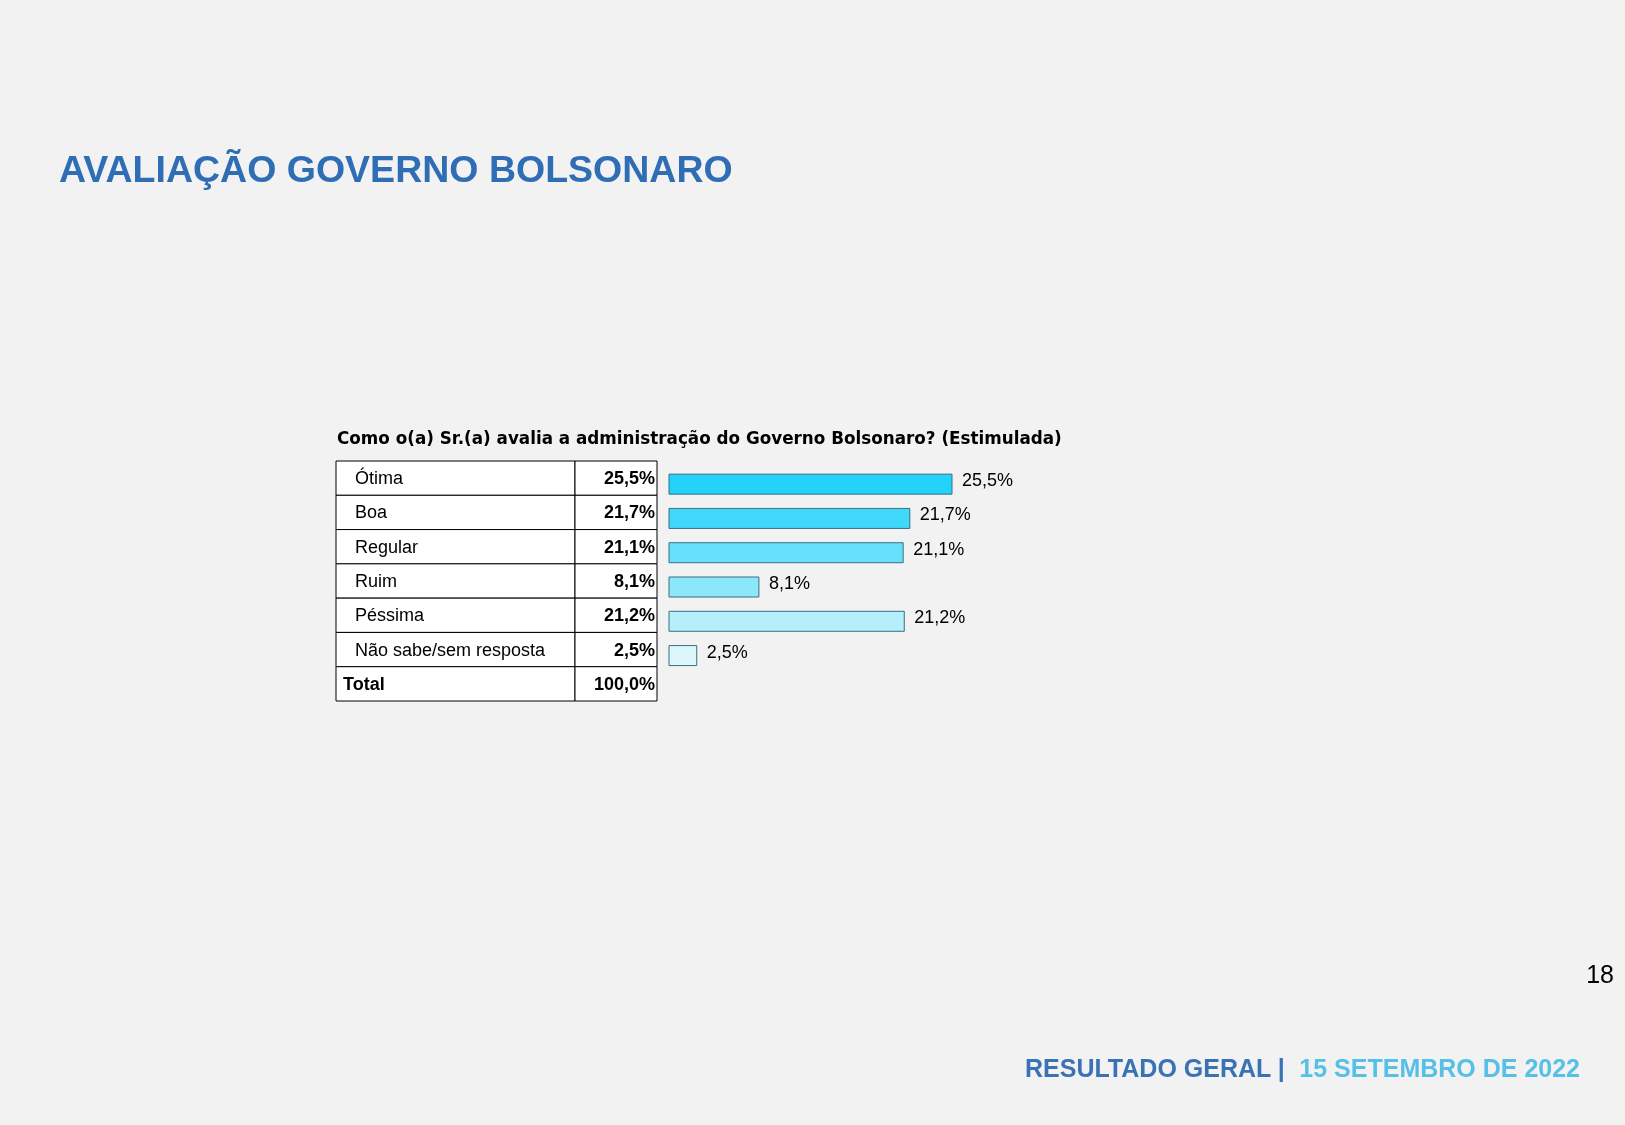  I want to click on y-tick-label: Ruim, so click(376, 581).